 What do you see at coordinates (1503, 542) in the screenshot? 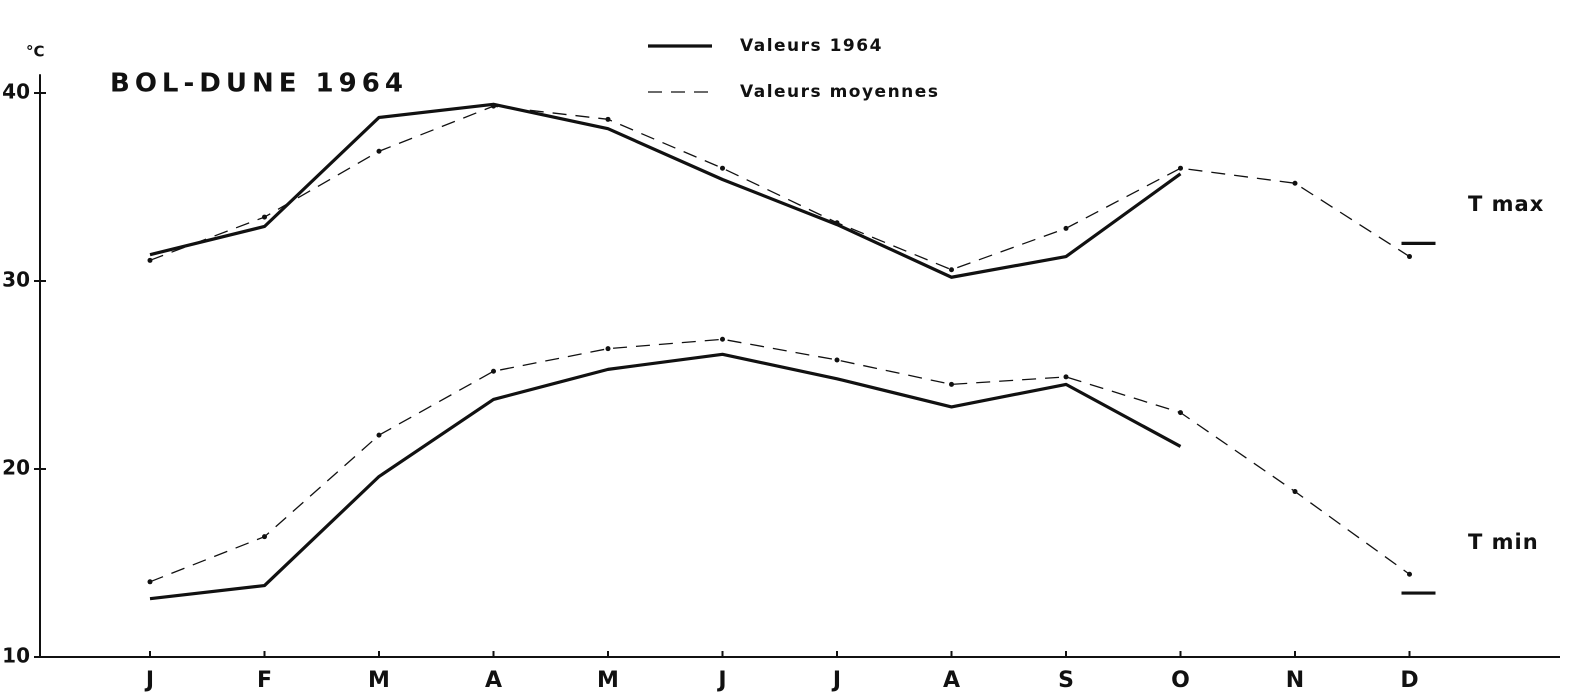
I see `annotation: T min` at bounding box center [1503, 542].